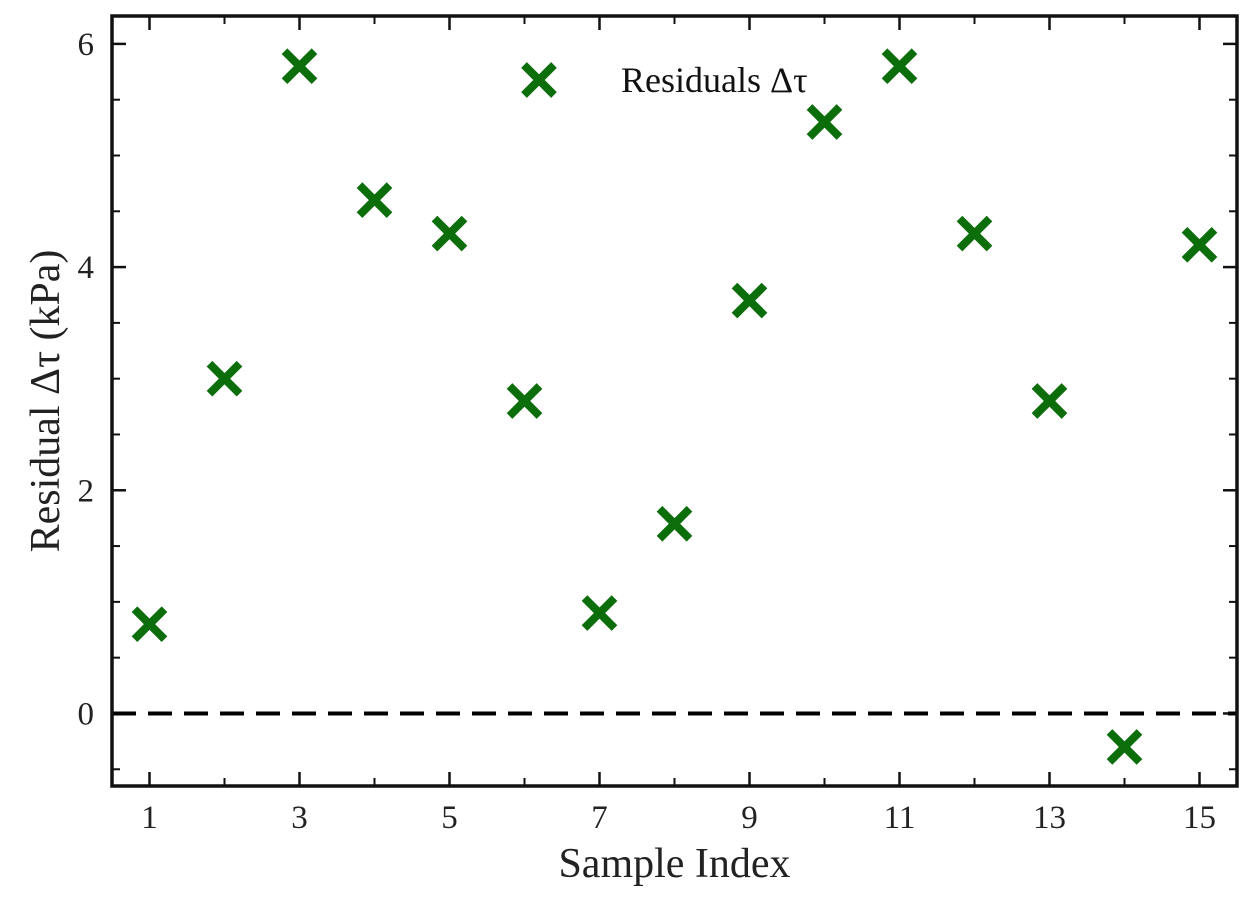 Image resolution: width=1253 pixels, height=900 pixels. Describe the element at coordinates (674, 864) in the screenshot. I see `x-axis-title: Sample Index` at that location.